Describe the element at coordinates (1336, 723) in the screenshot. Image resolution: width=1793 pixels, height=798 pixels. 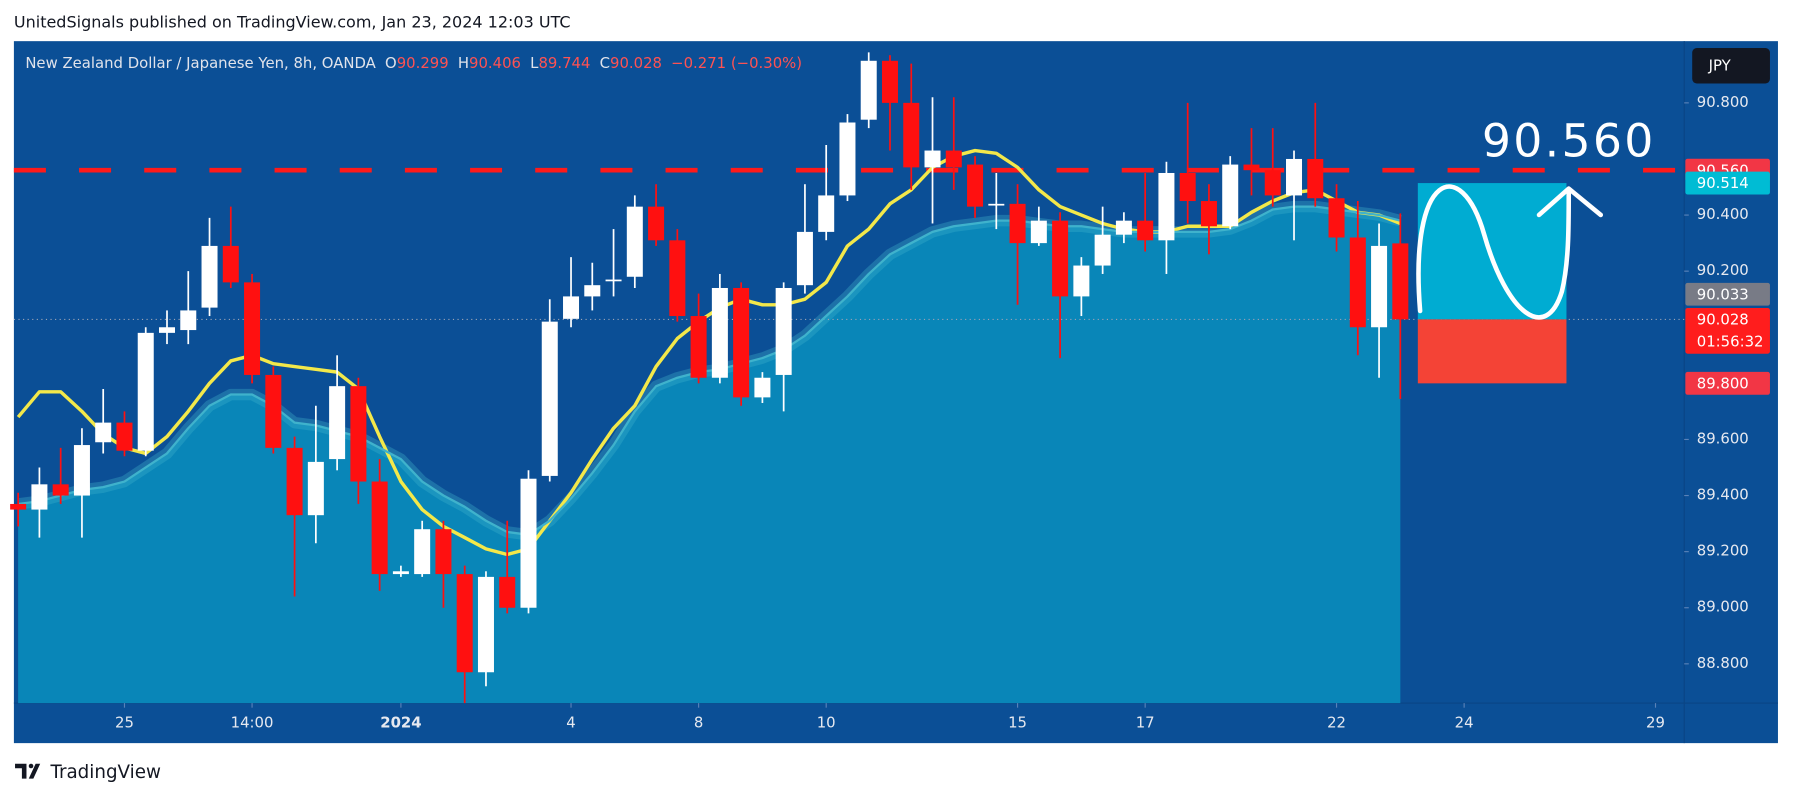
I see `x-tick-label: 22` at that location.